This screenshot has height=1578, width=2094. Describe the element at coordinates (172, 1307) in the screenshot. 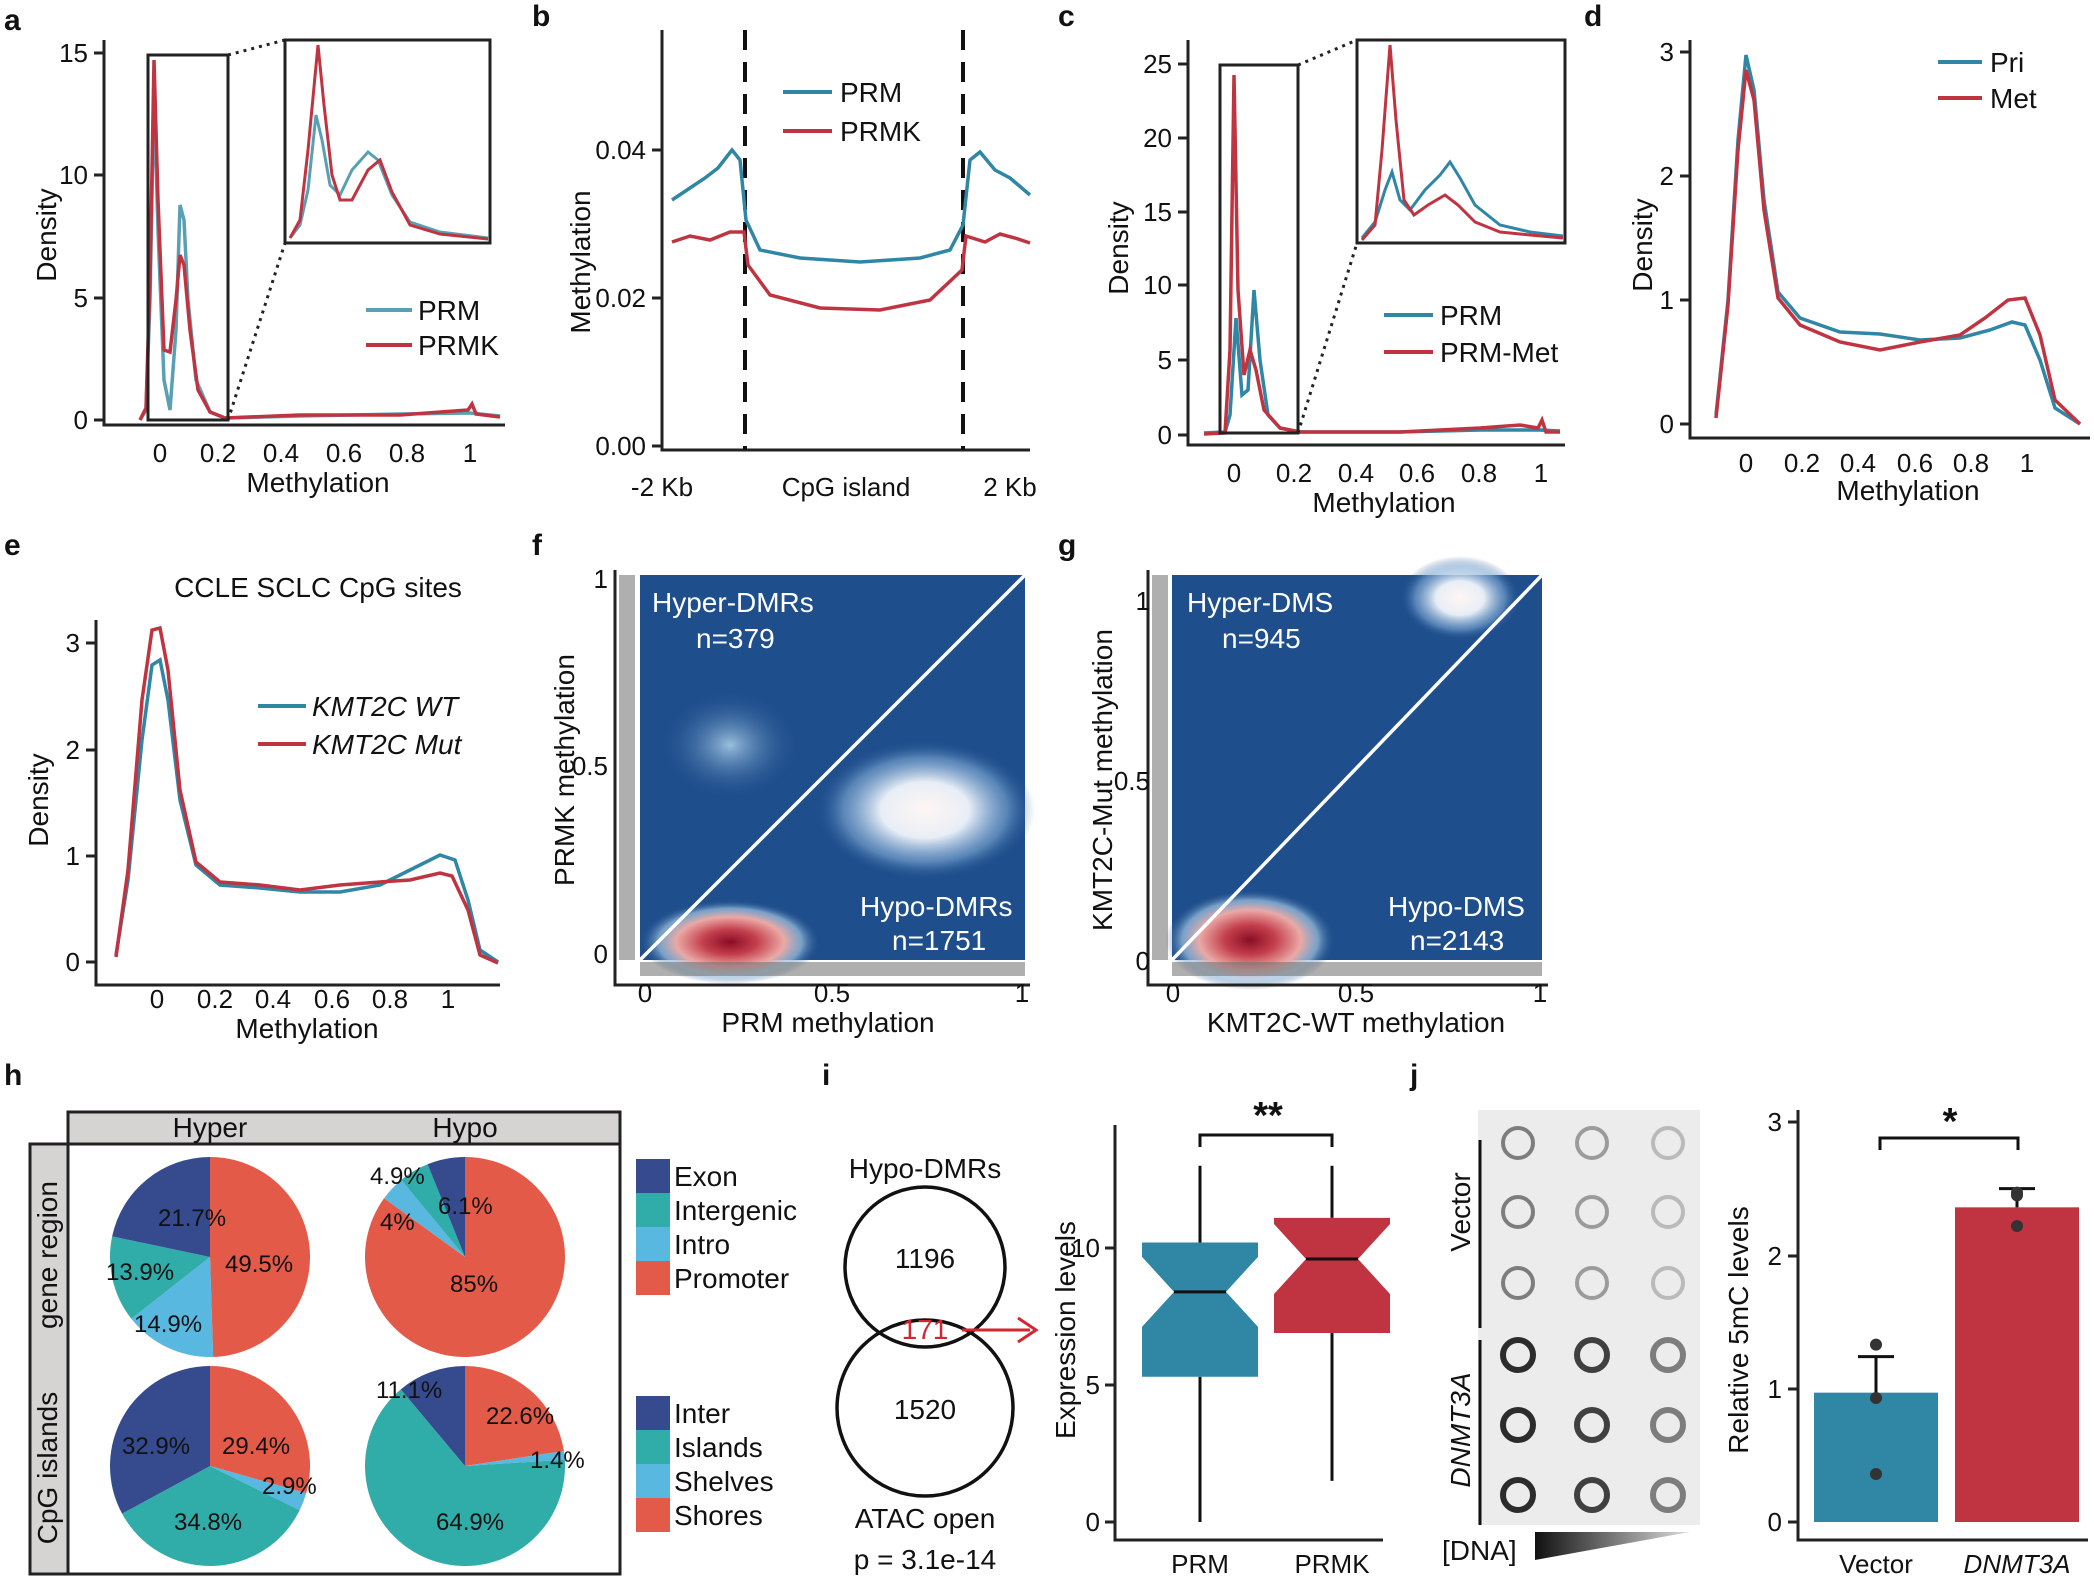

I see `pie-slice-intro` at that location.